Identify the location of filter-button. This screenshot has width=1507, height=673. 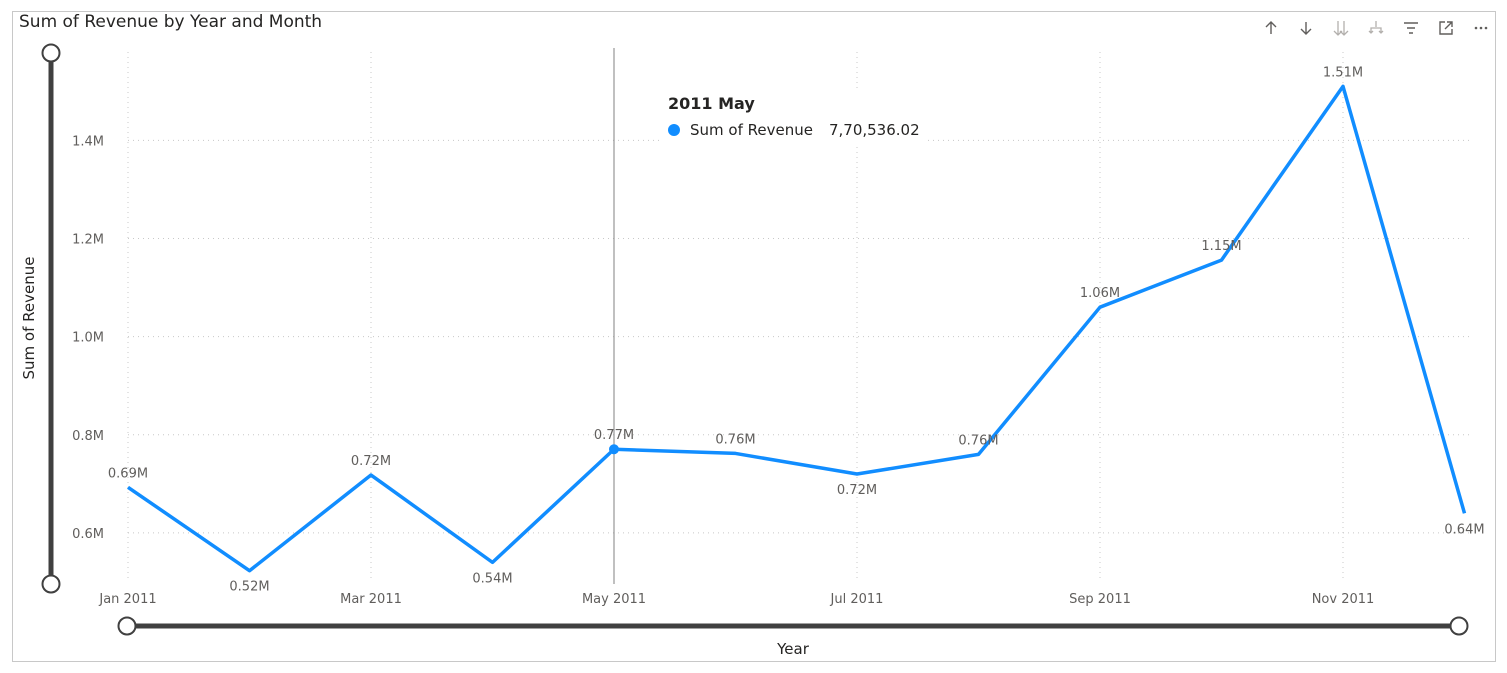
(1411, 28).